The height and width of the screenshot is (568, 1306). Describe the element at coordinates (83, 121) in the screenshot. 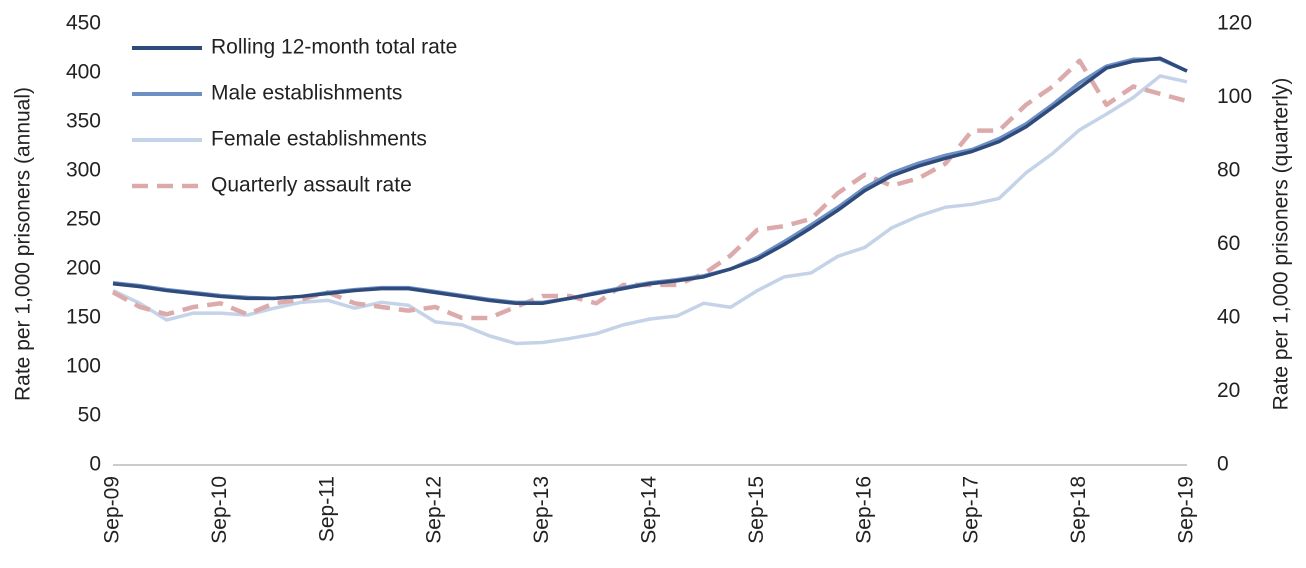

I see `y-tick-label: 350` at that location.